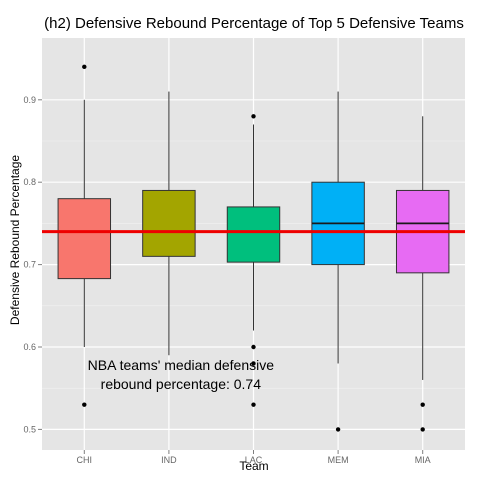 The image size is (480, 480). Describe the element at coordinates (338, 460) in the screenshot. I see `x-tick-label: MEM` at that location.